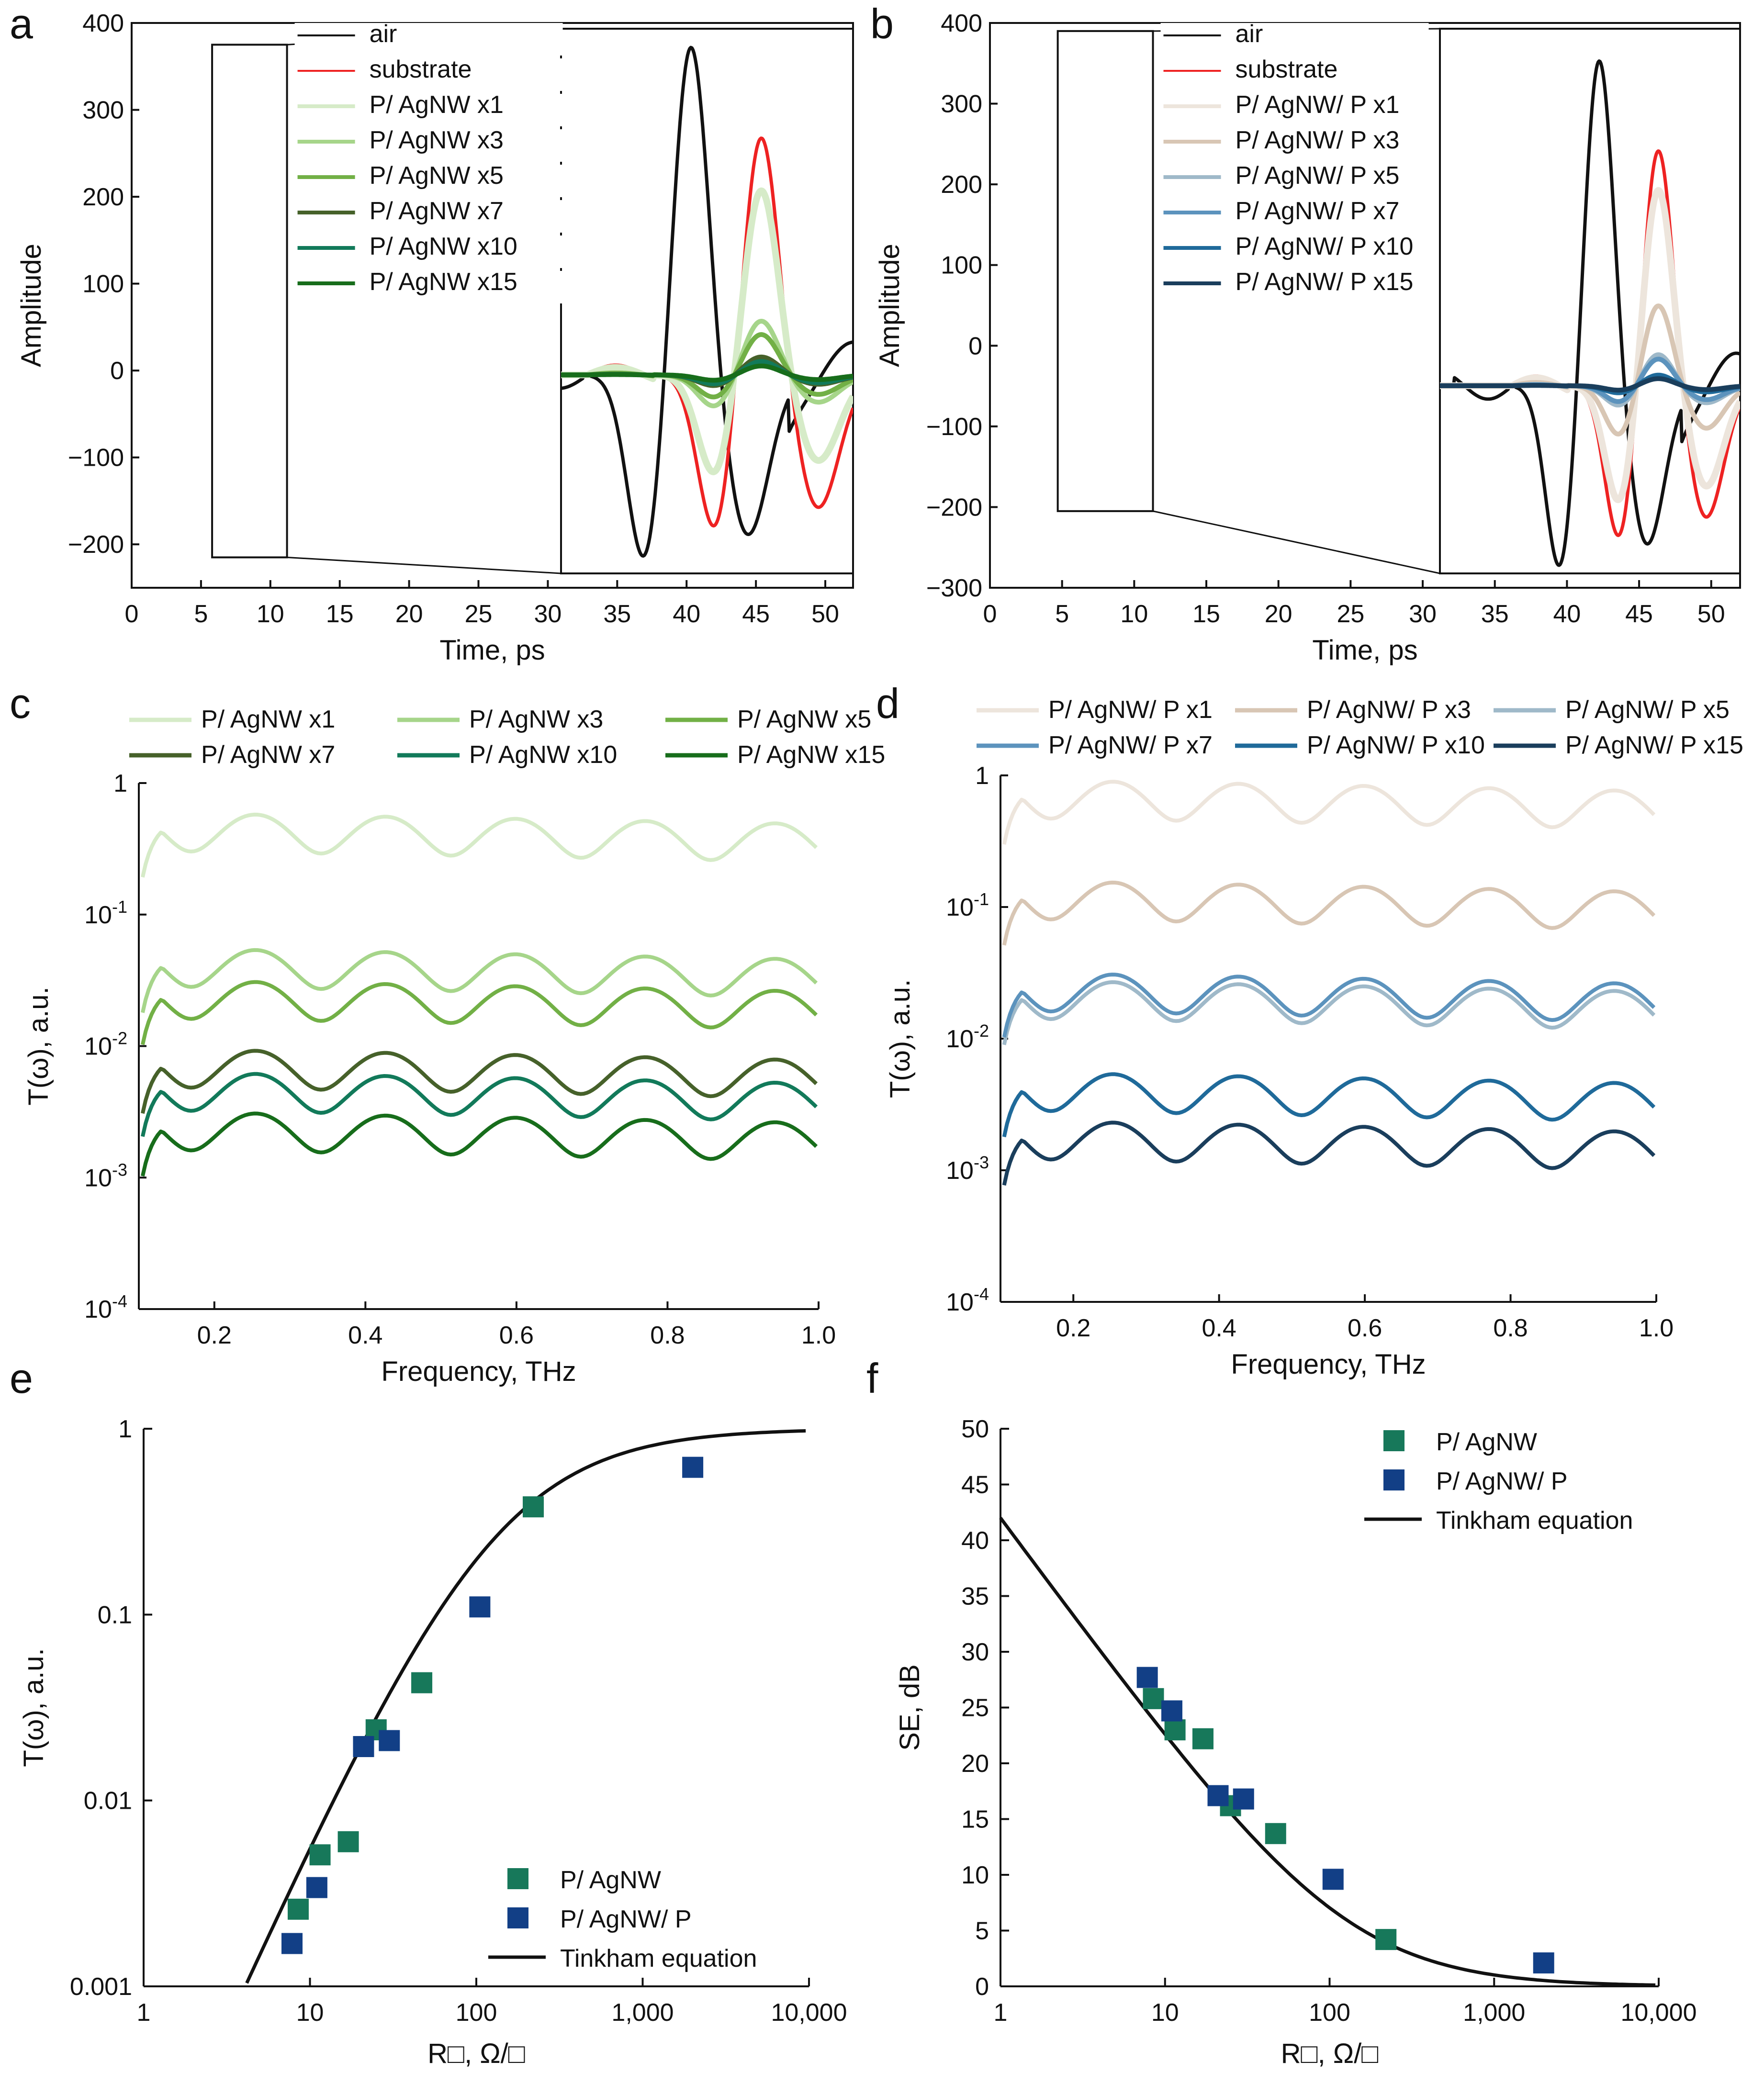  I want to click on y-axis-label: SE, dB, so click(910, 1707).